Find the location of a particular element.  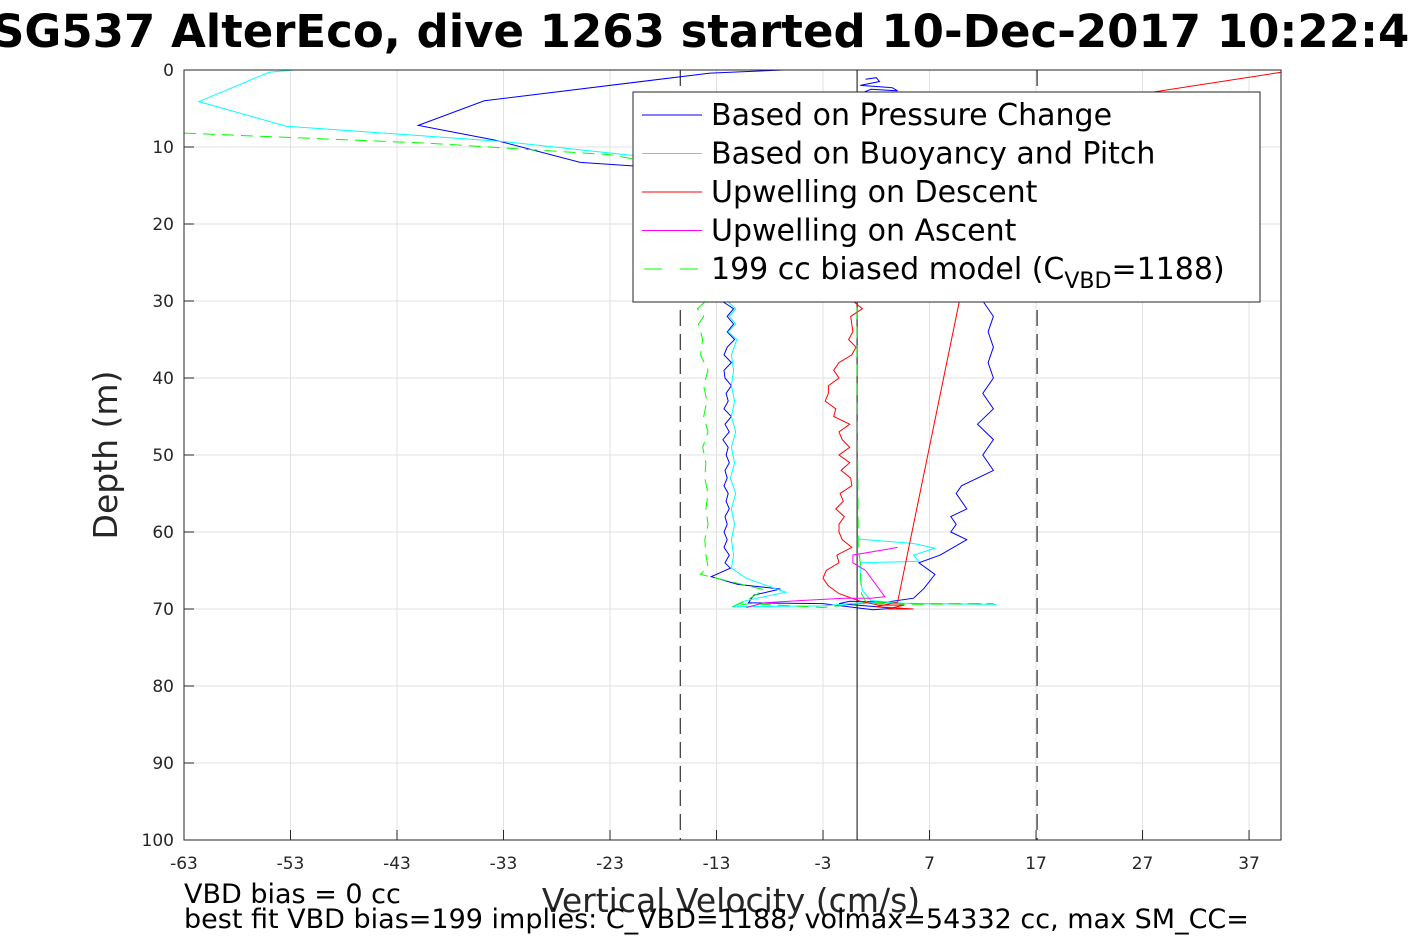

x-tick-label: -13 is located at coordinates (717, 864).